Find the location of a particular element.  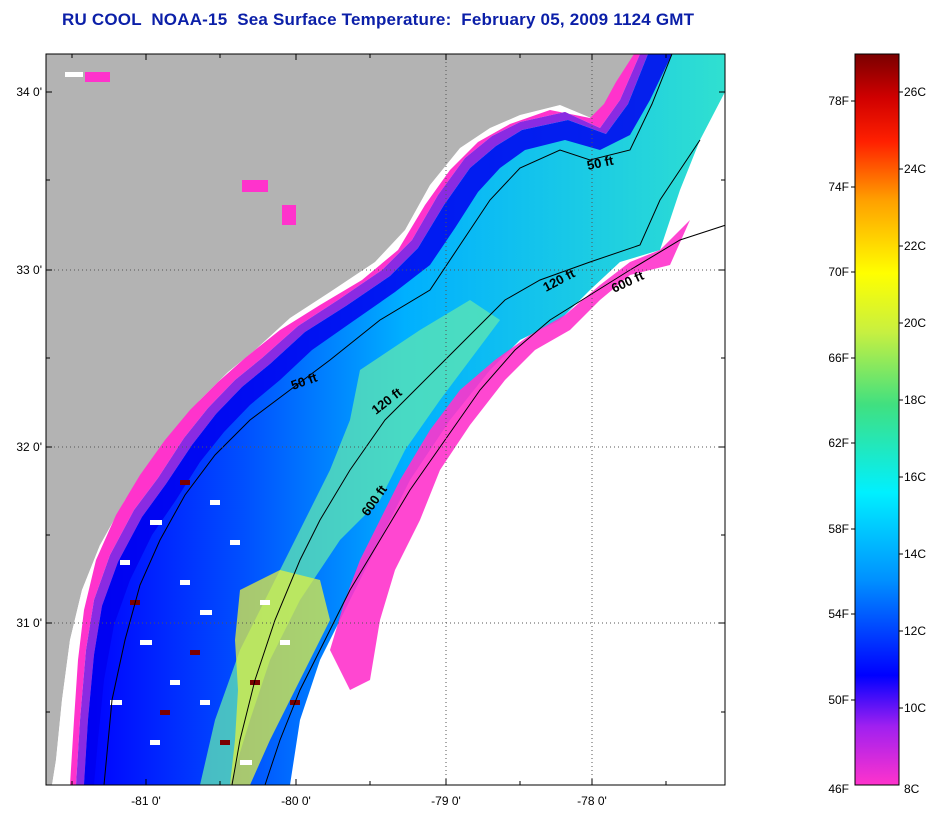

lat-label-33: 33 0' is located at coordinates (29, 270).